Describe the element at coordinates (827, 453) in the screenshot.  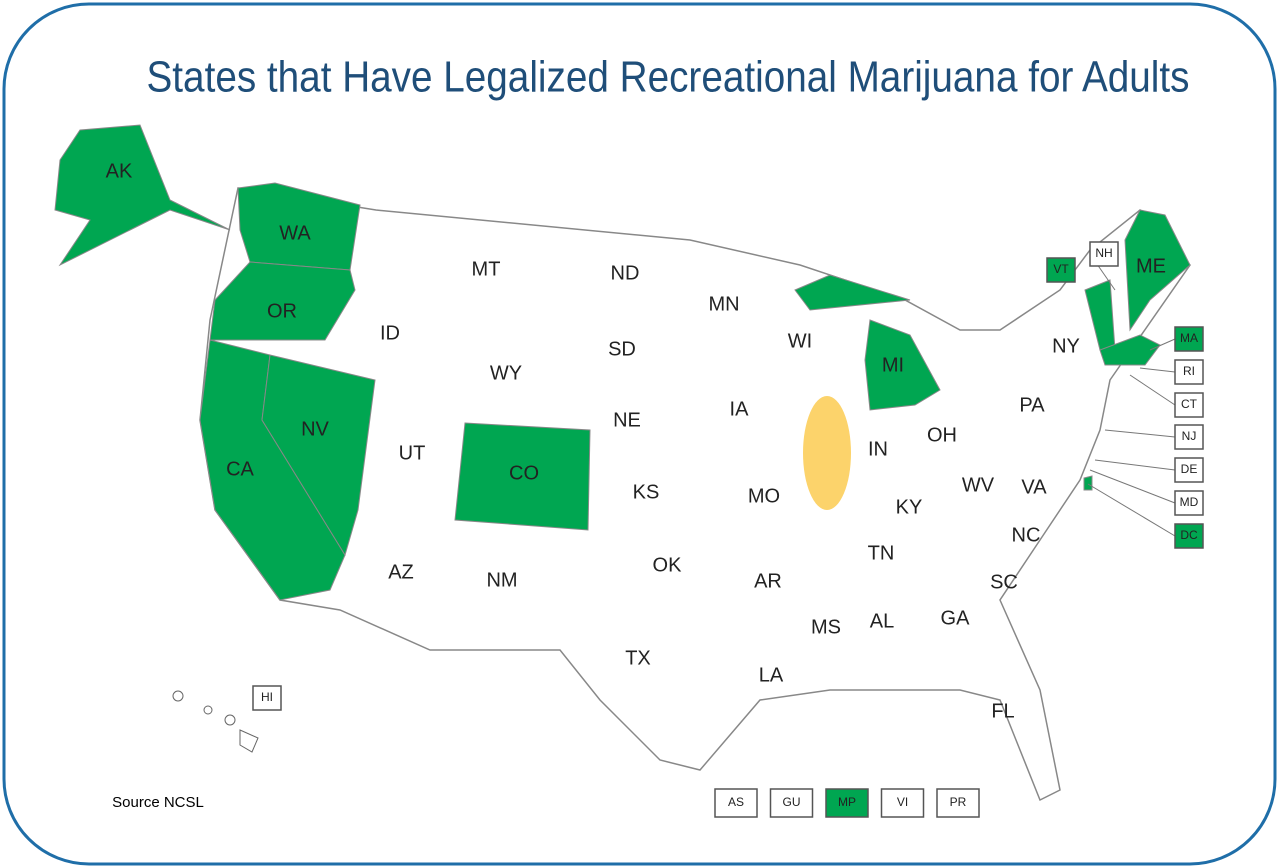
I see `highlight` at that location.